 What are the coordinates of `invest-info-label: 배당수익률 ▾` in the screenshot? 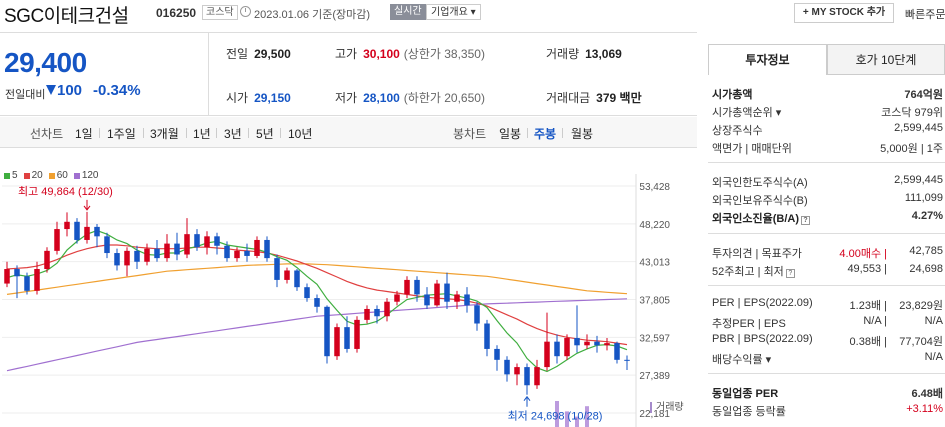 It's located at (742, 360).